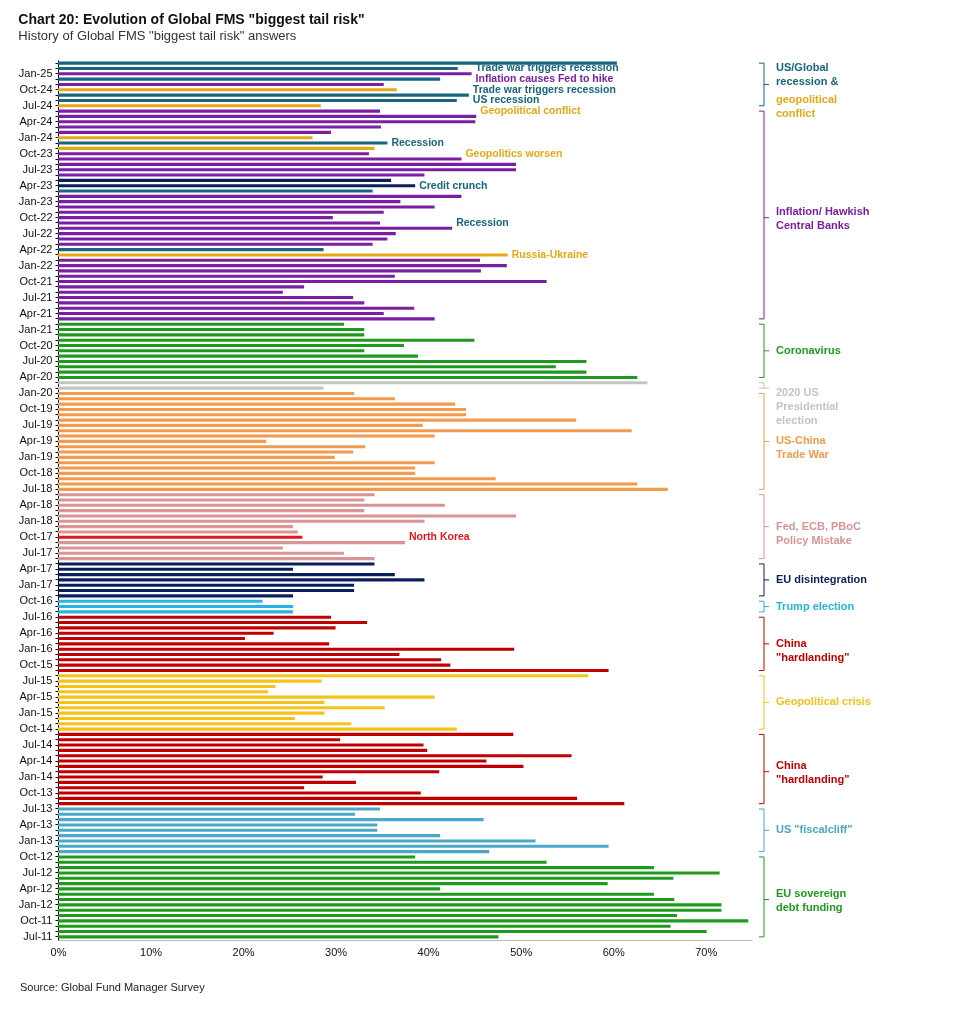  Describe the element at coordinates (35, 903) in the screenshot. I see `y-tick-label: Jan-12` at that location.